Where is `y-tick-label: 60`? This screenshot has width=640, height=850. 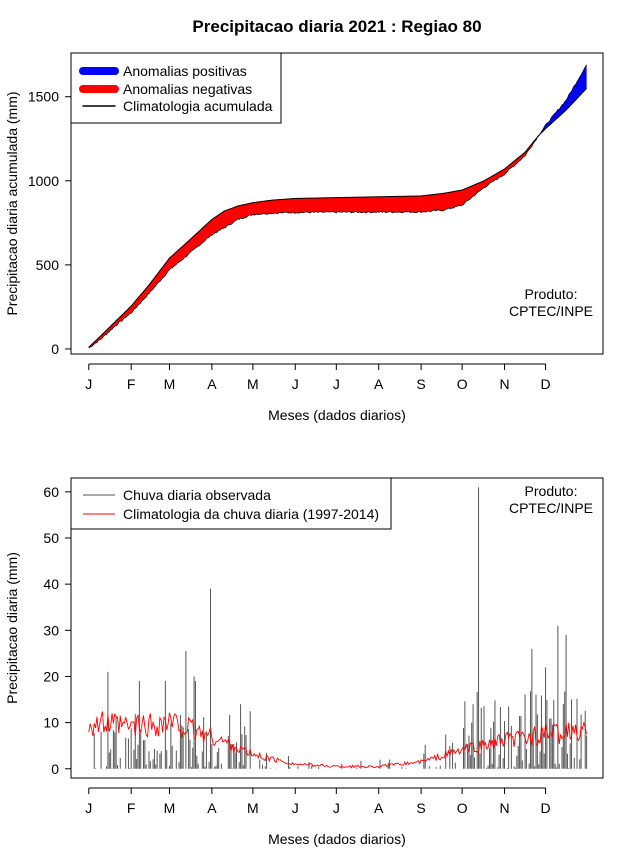 y-tick-label: 60 is located at coordinates (51, 492).